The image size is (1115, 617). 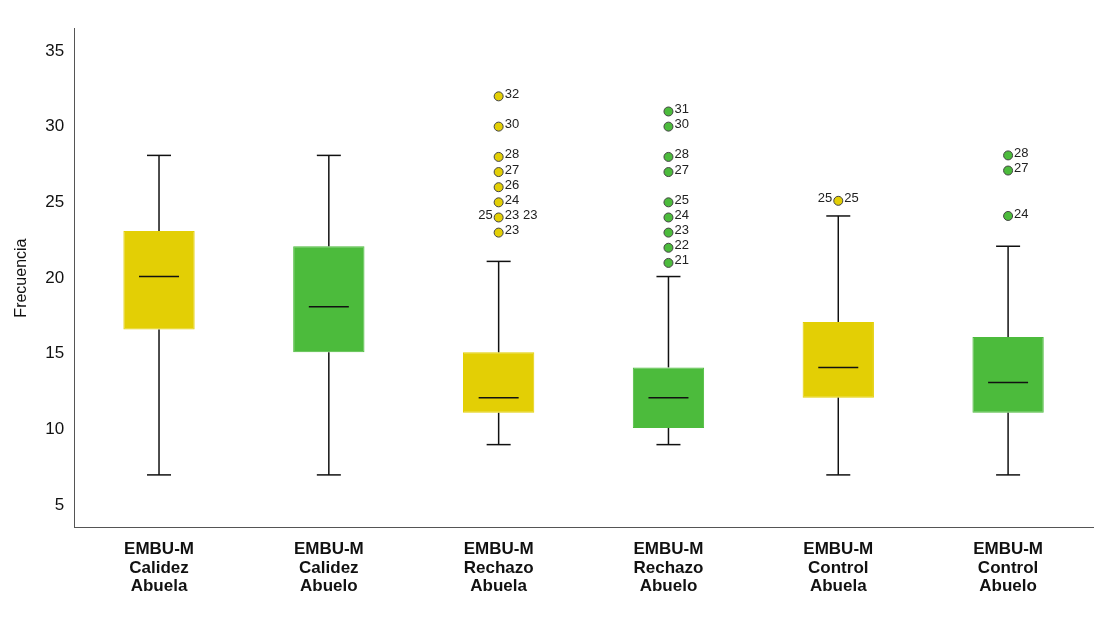 What do you see at coordinates (55, 353) in the screenshot?
I see `y-tick-label: 15` at bounding box center [55, 353].